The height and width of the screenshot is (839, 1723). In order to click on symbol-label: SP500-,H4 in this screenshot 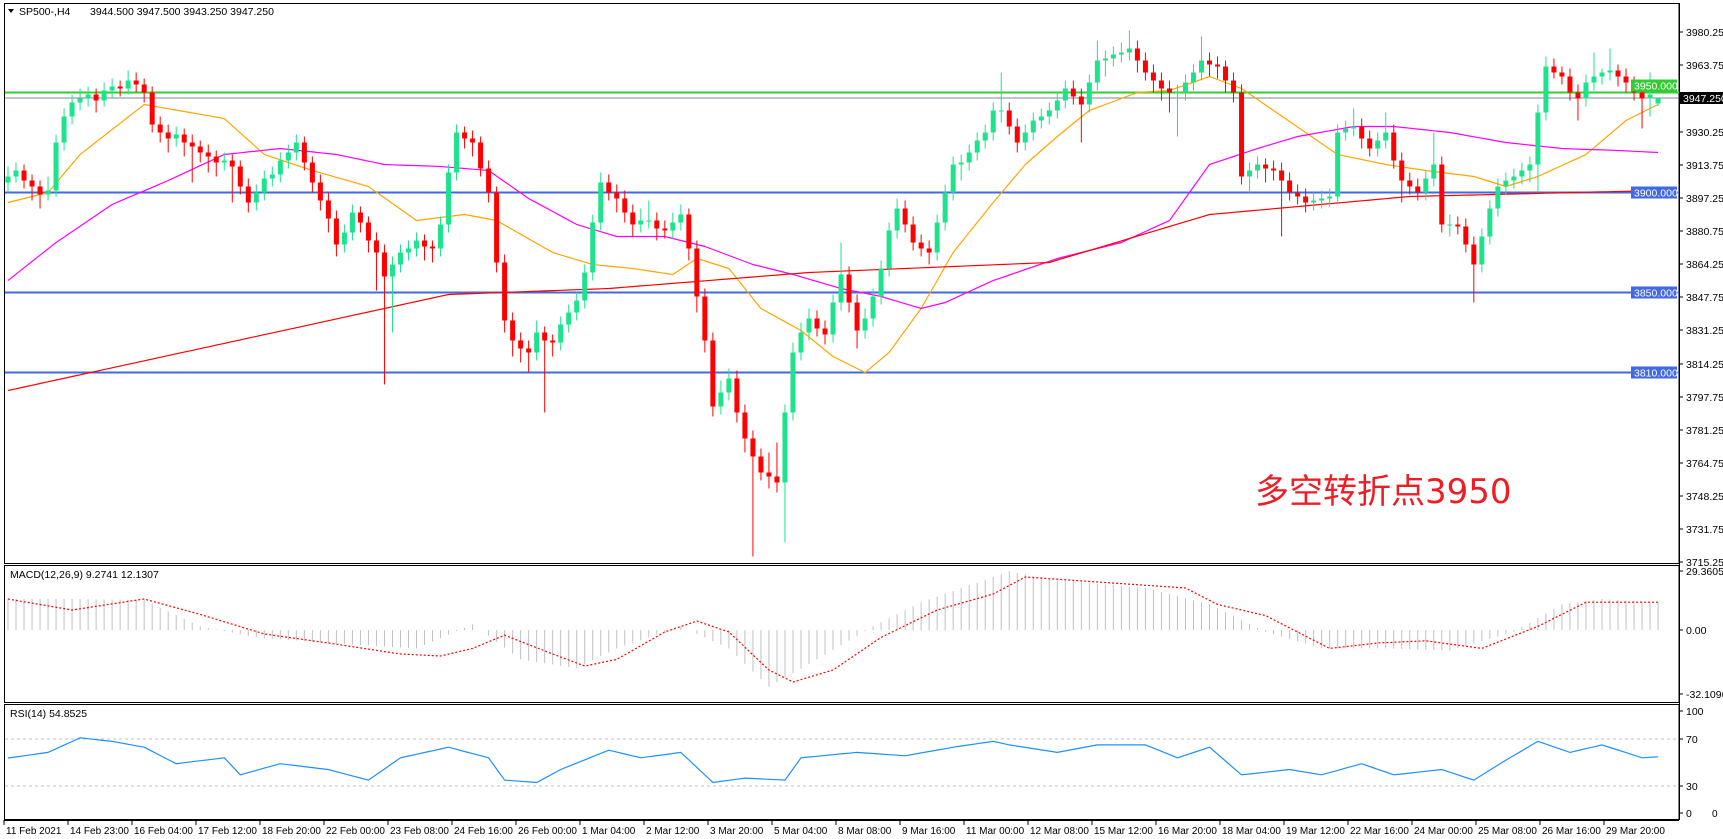, I will do `click(45, 12)`.